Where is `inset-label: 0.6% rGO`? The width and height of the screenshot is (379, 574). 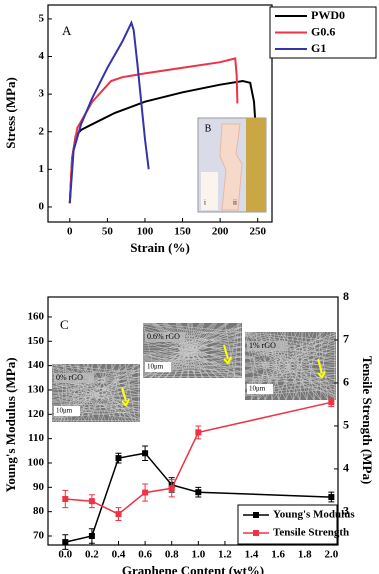
inset-label: 0.6% rGO is located at coordinates (163, 336).